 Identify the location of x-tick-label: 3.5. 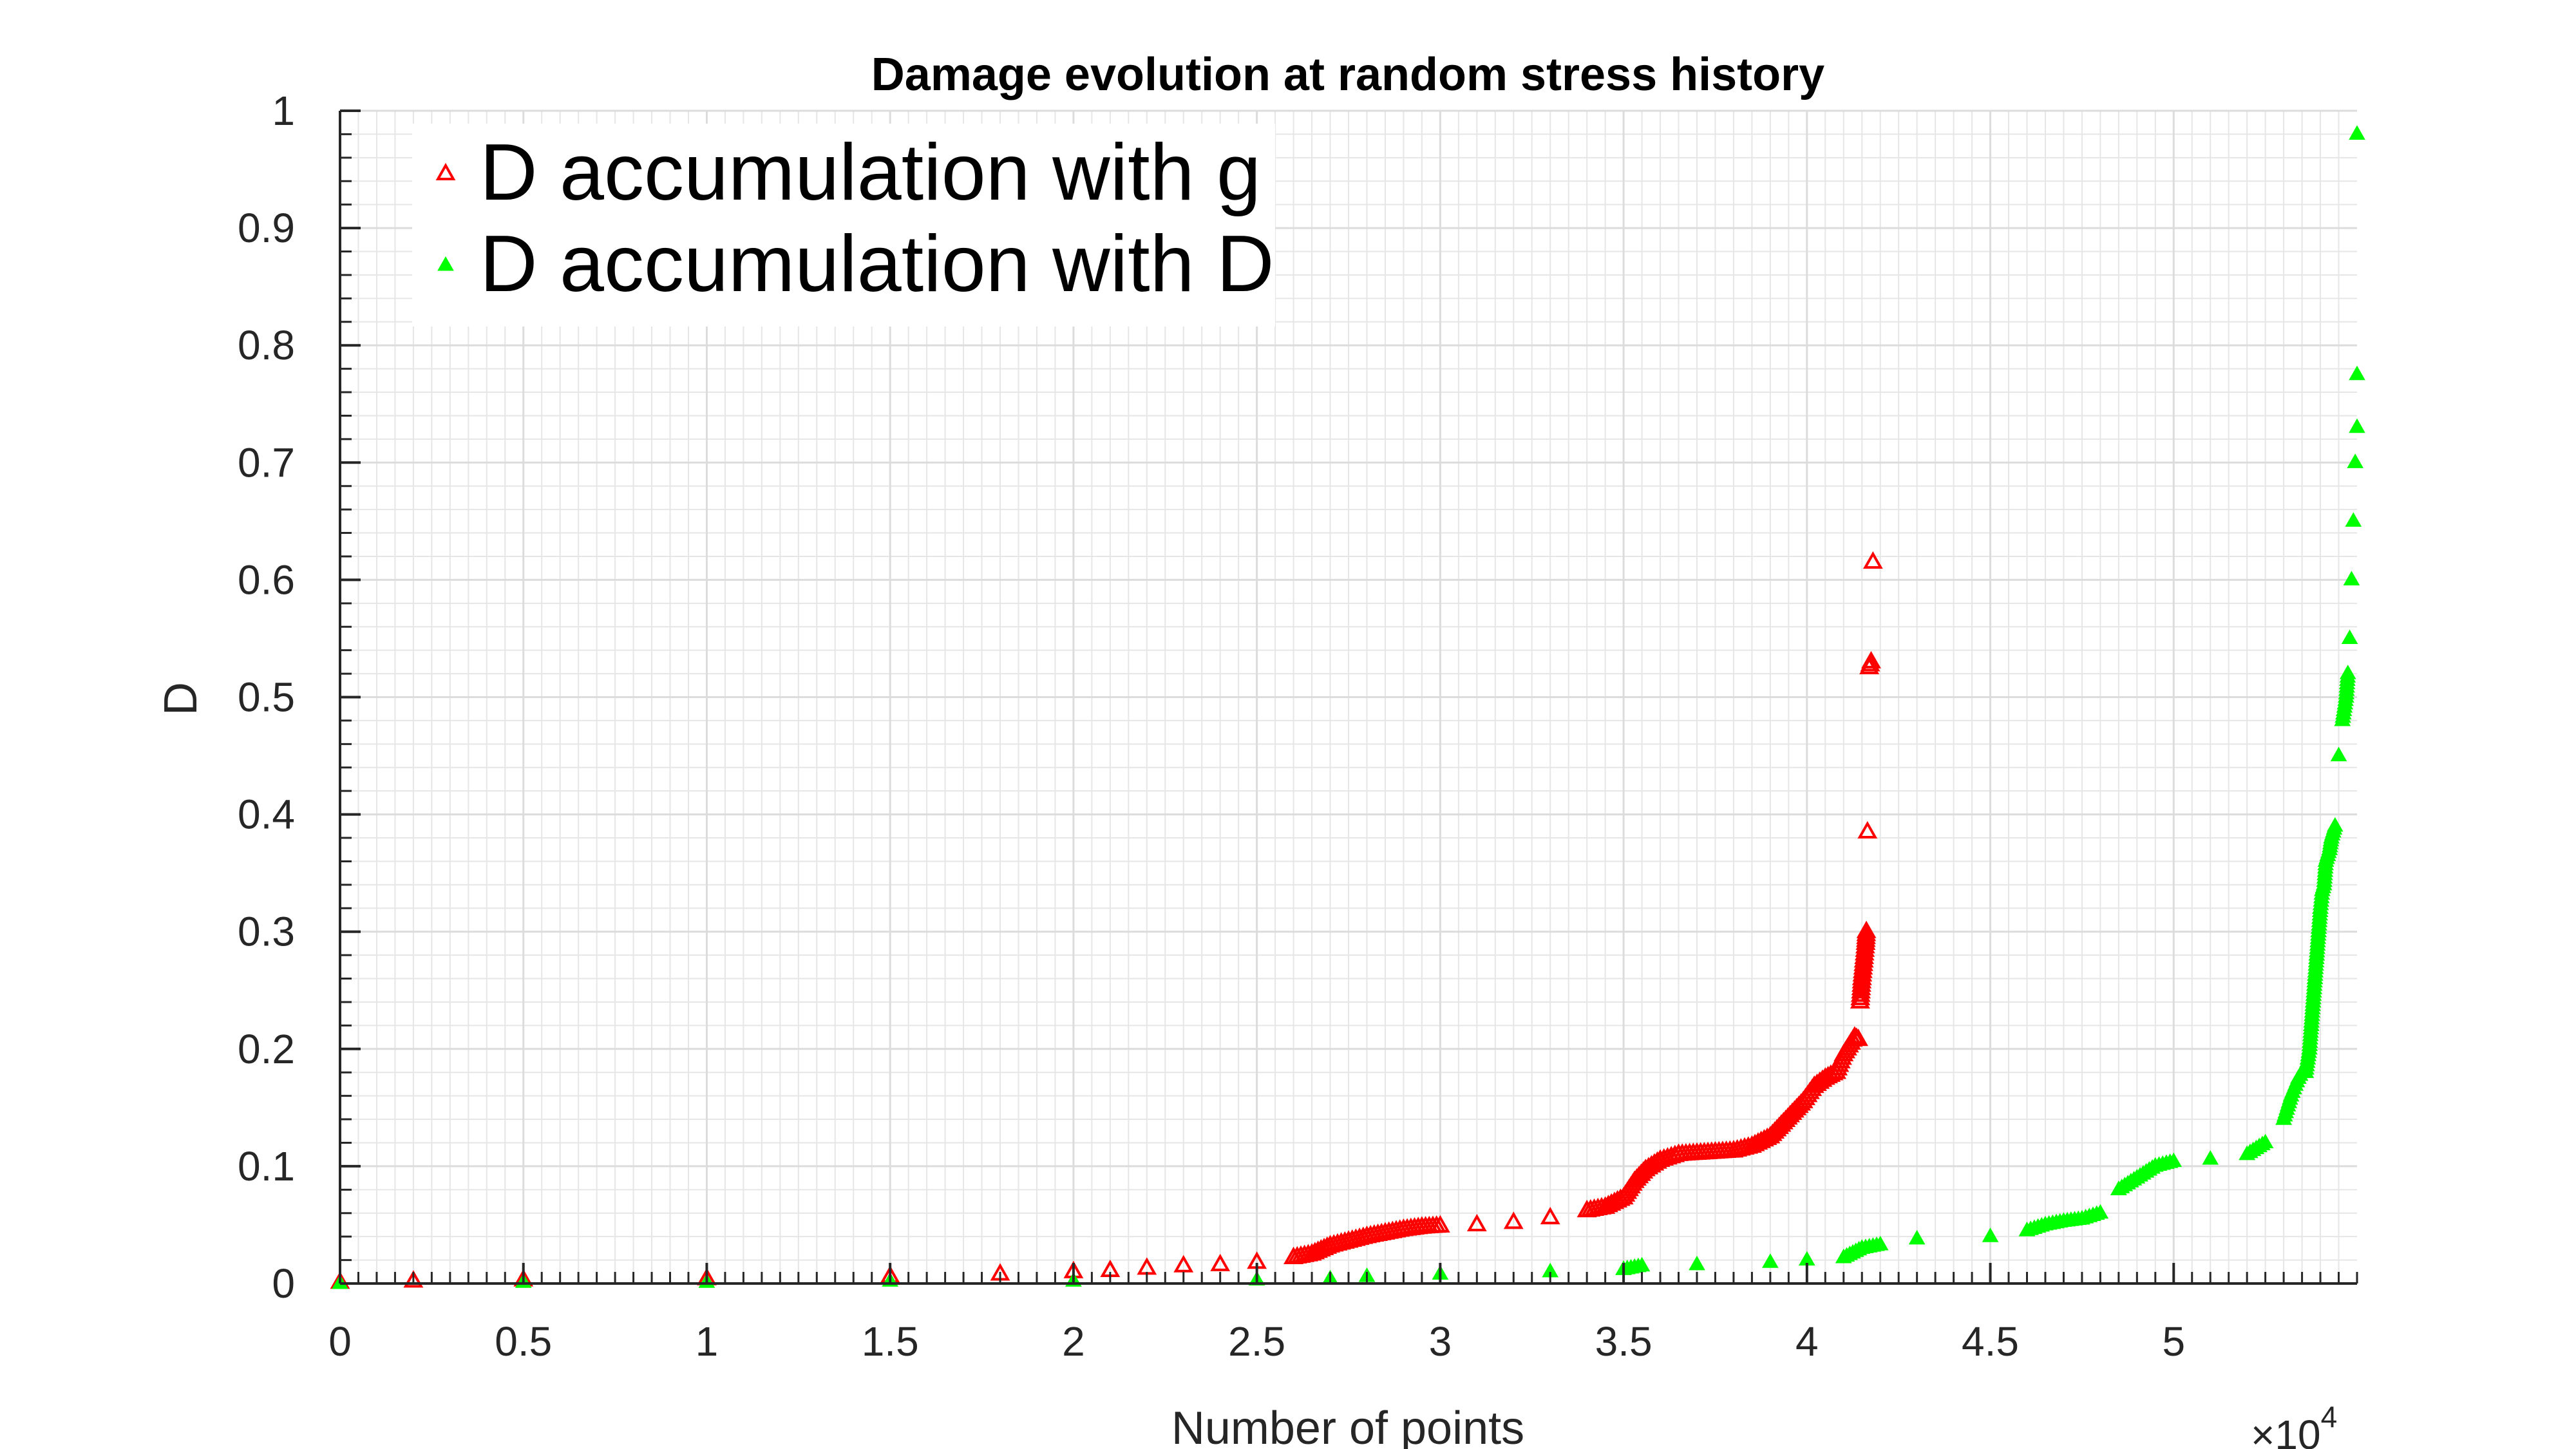
(1624, 1341).